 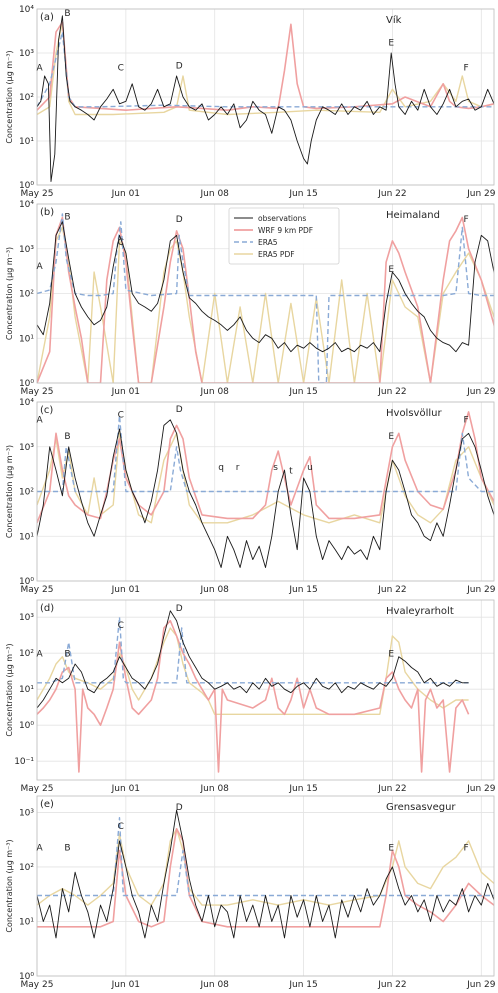 I want to click on station-name: Hvaleyrarholt, so click(x=420, y=611).